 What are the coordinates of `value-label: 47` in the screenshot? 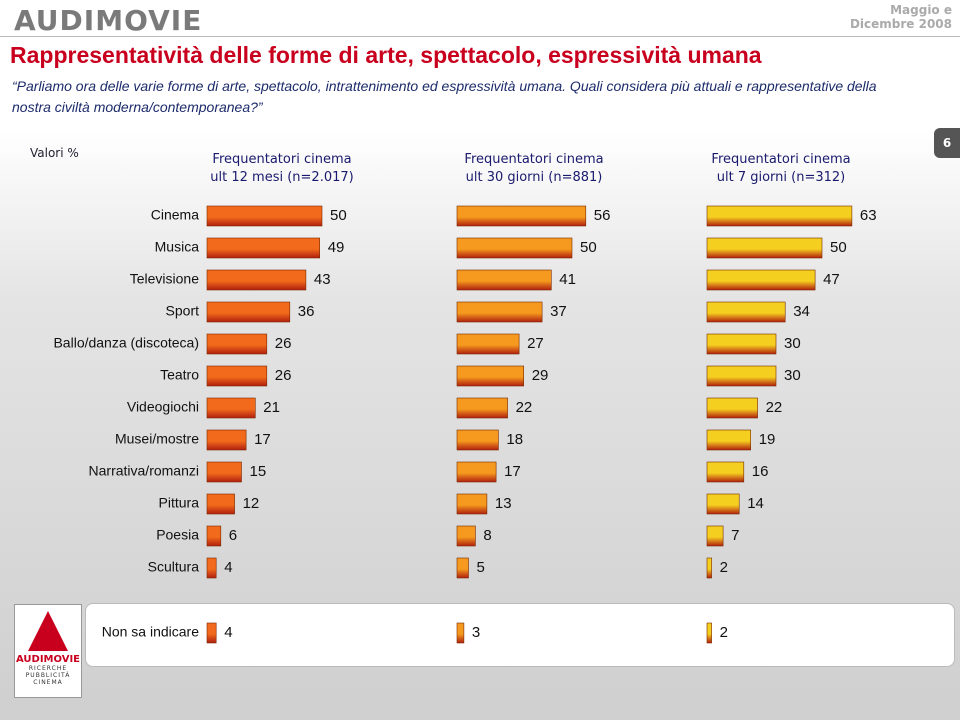 It's located at (831, 279).